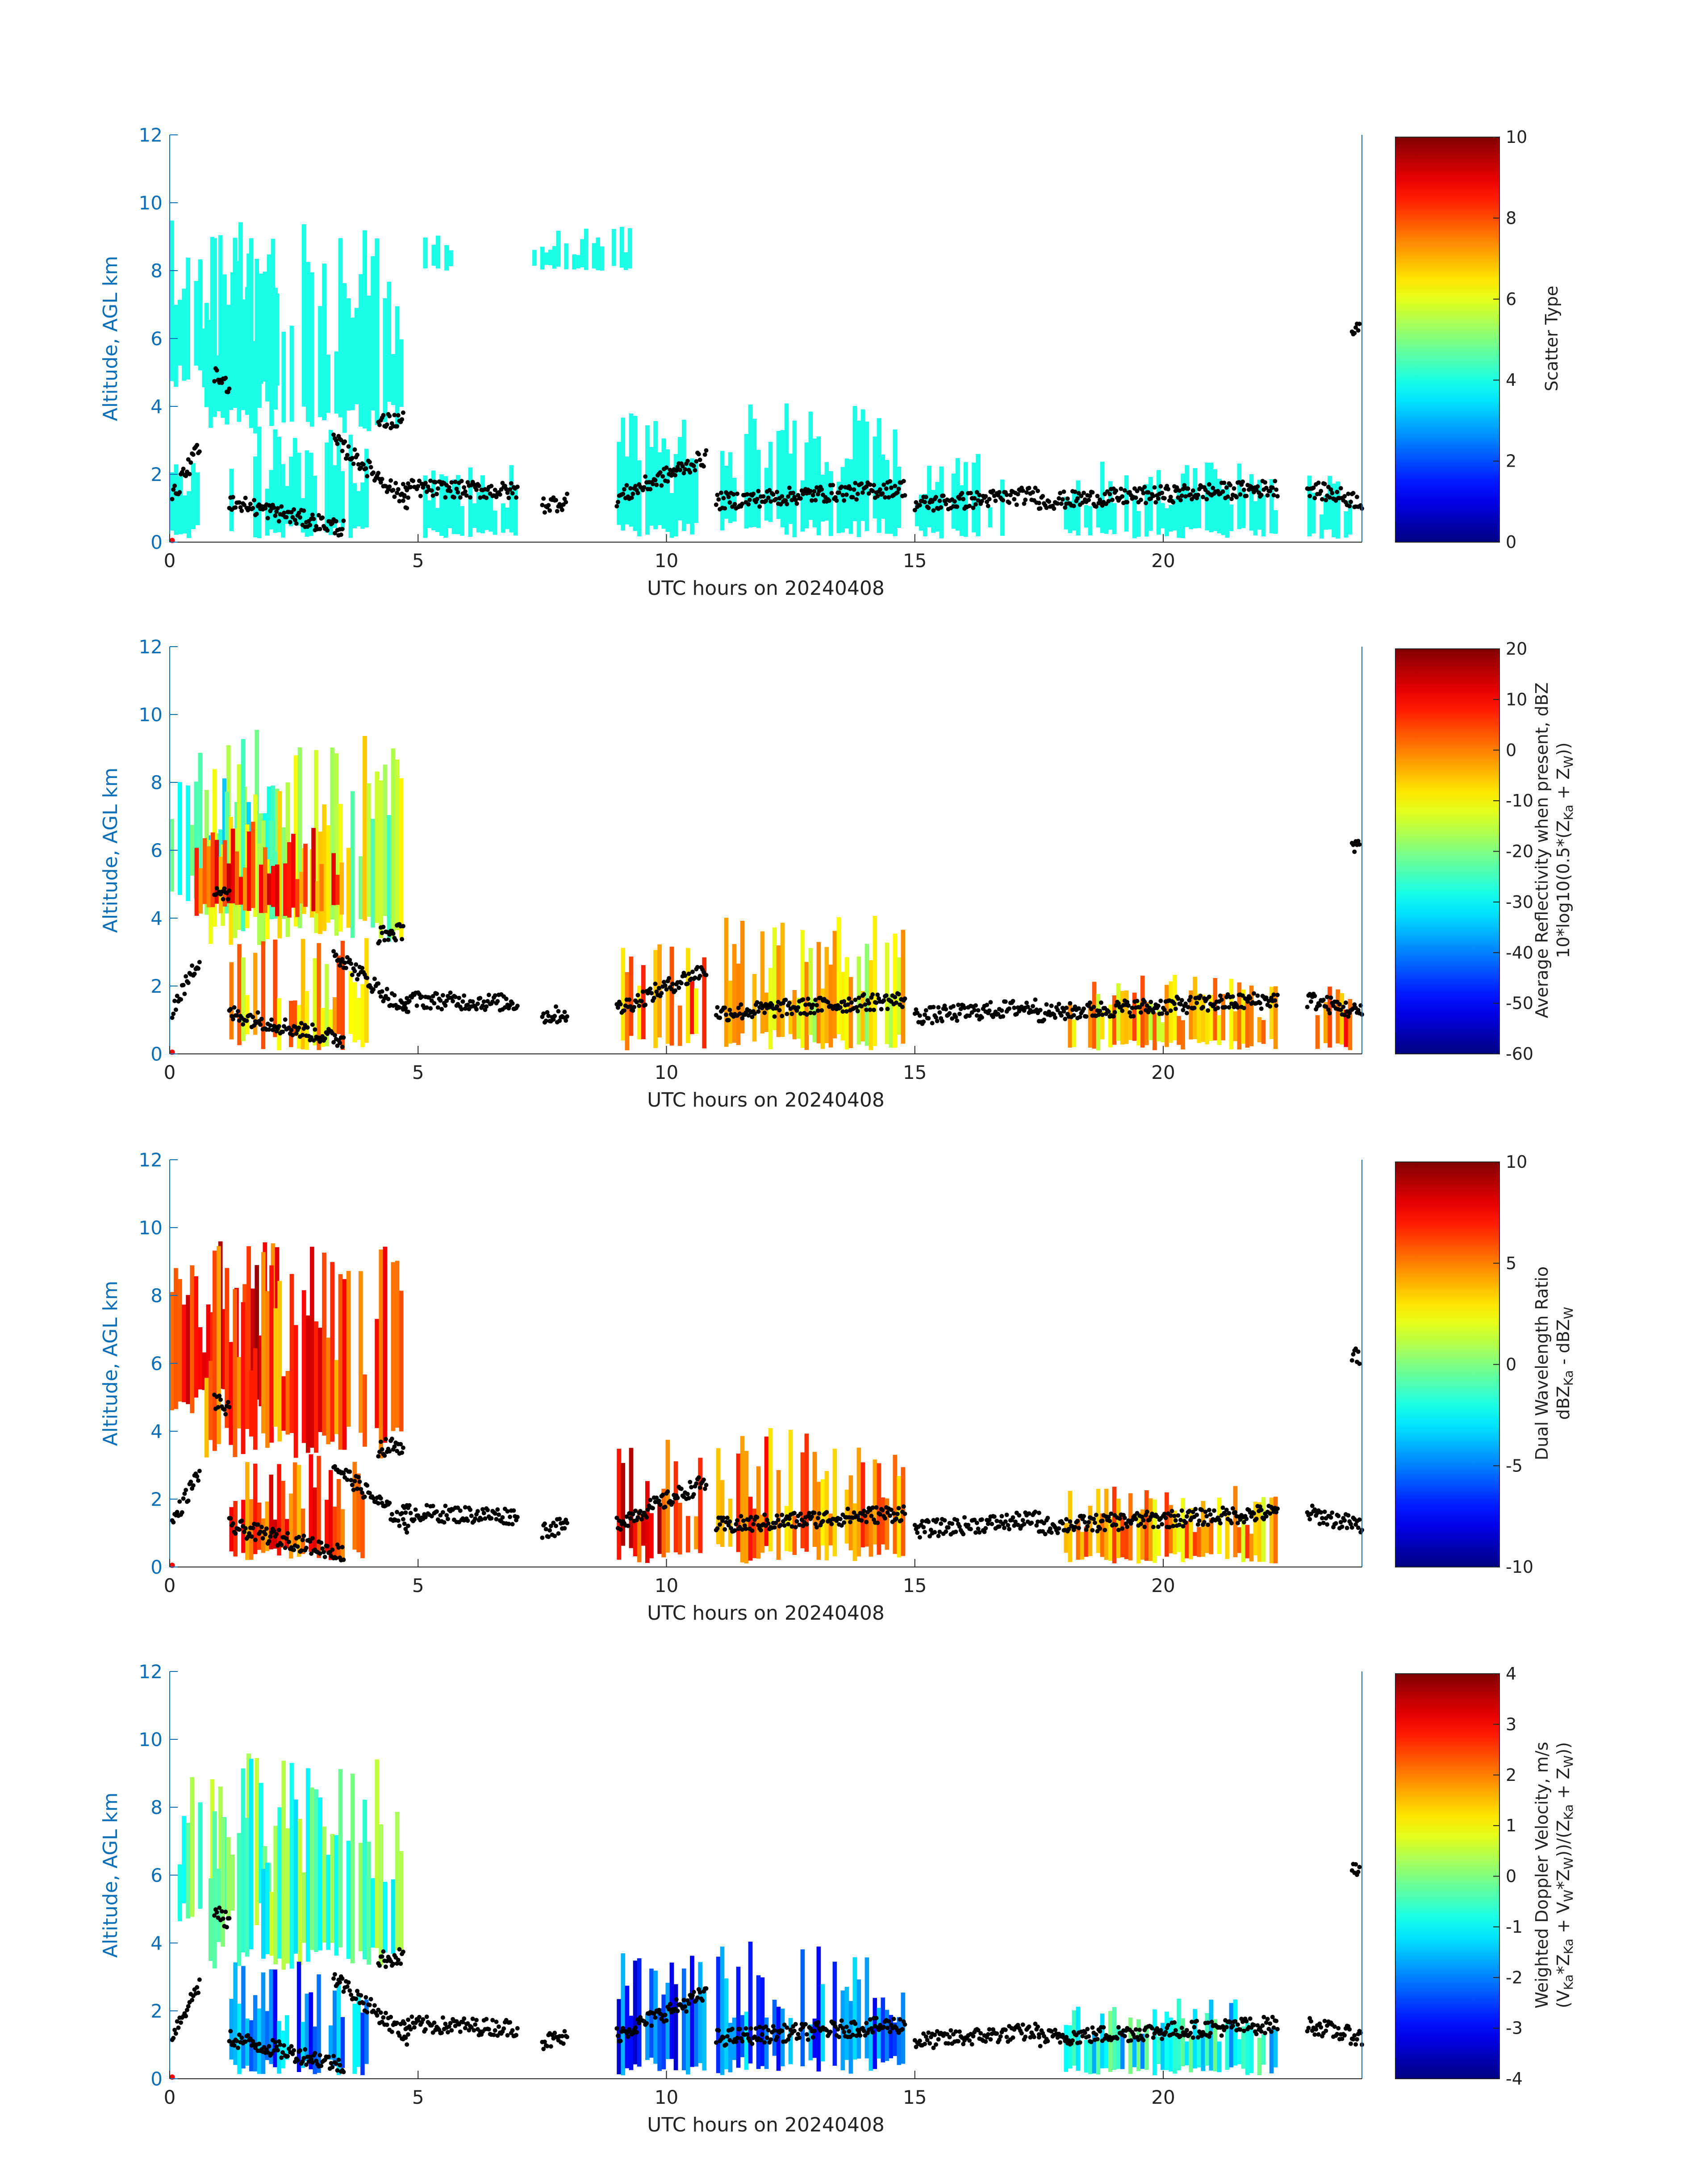  Describe the element at coordinates (110, 1363) in the screenshot. I see `y-axis-label: Altitude, AGL km` at that location.